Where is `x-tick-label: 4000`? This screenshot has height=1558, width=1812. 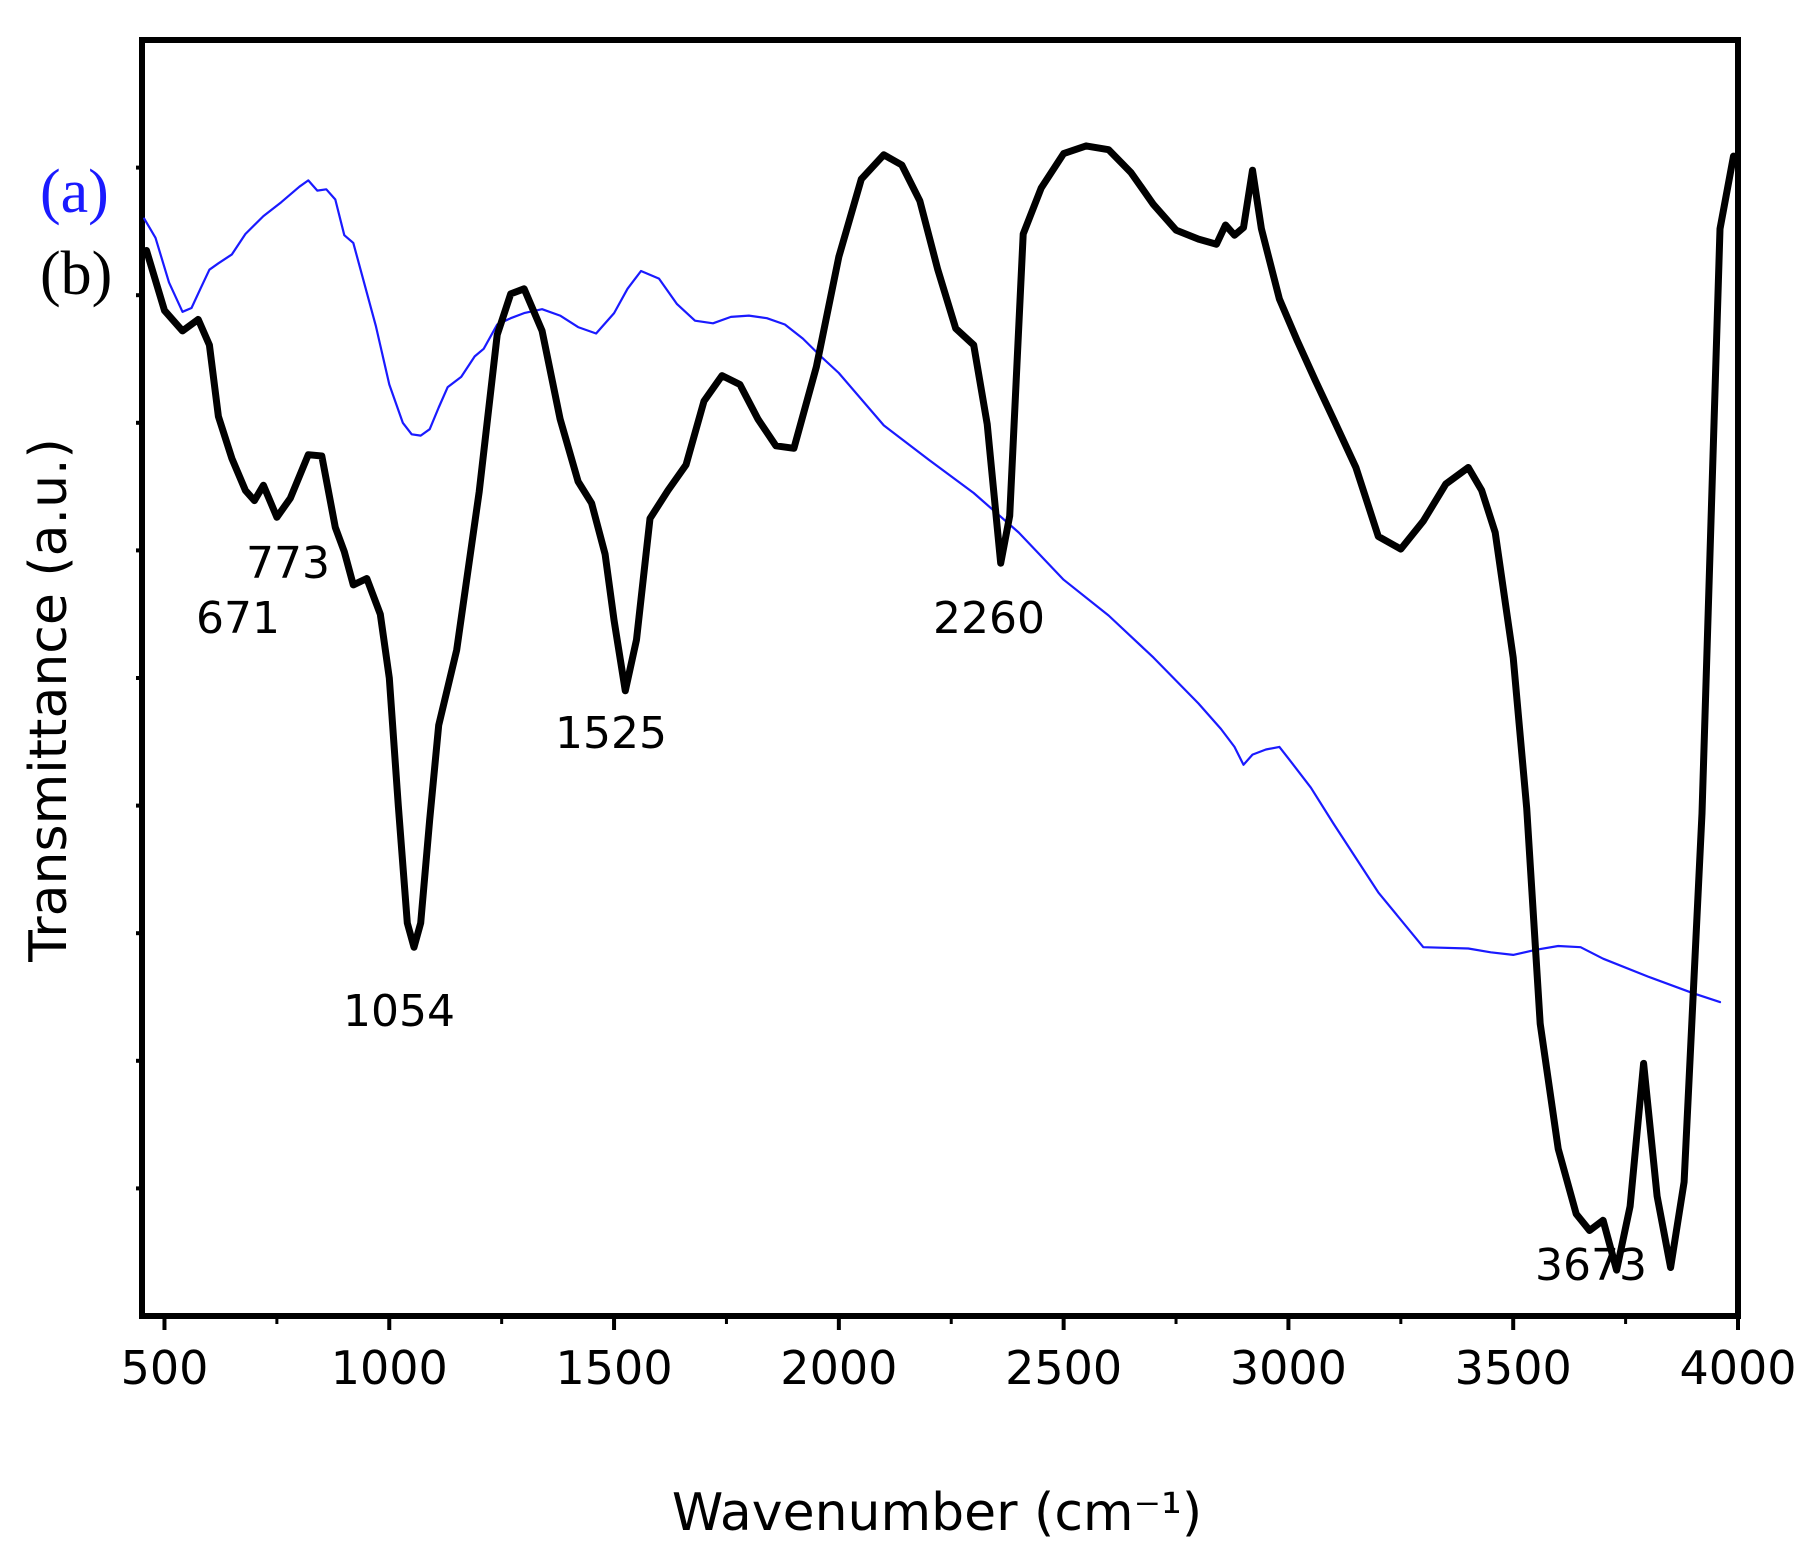
x-tick-label: 4000 is located at coordinates (1737, 1368).